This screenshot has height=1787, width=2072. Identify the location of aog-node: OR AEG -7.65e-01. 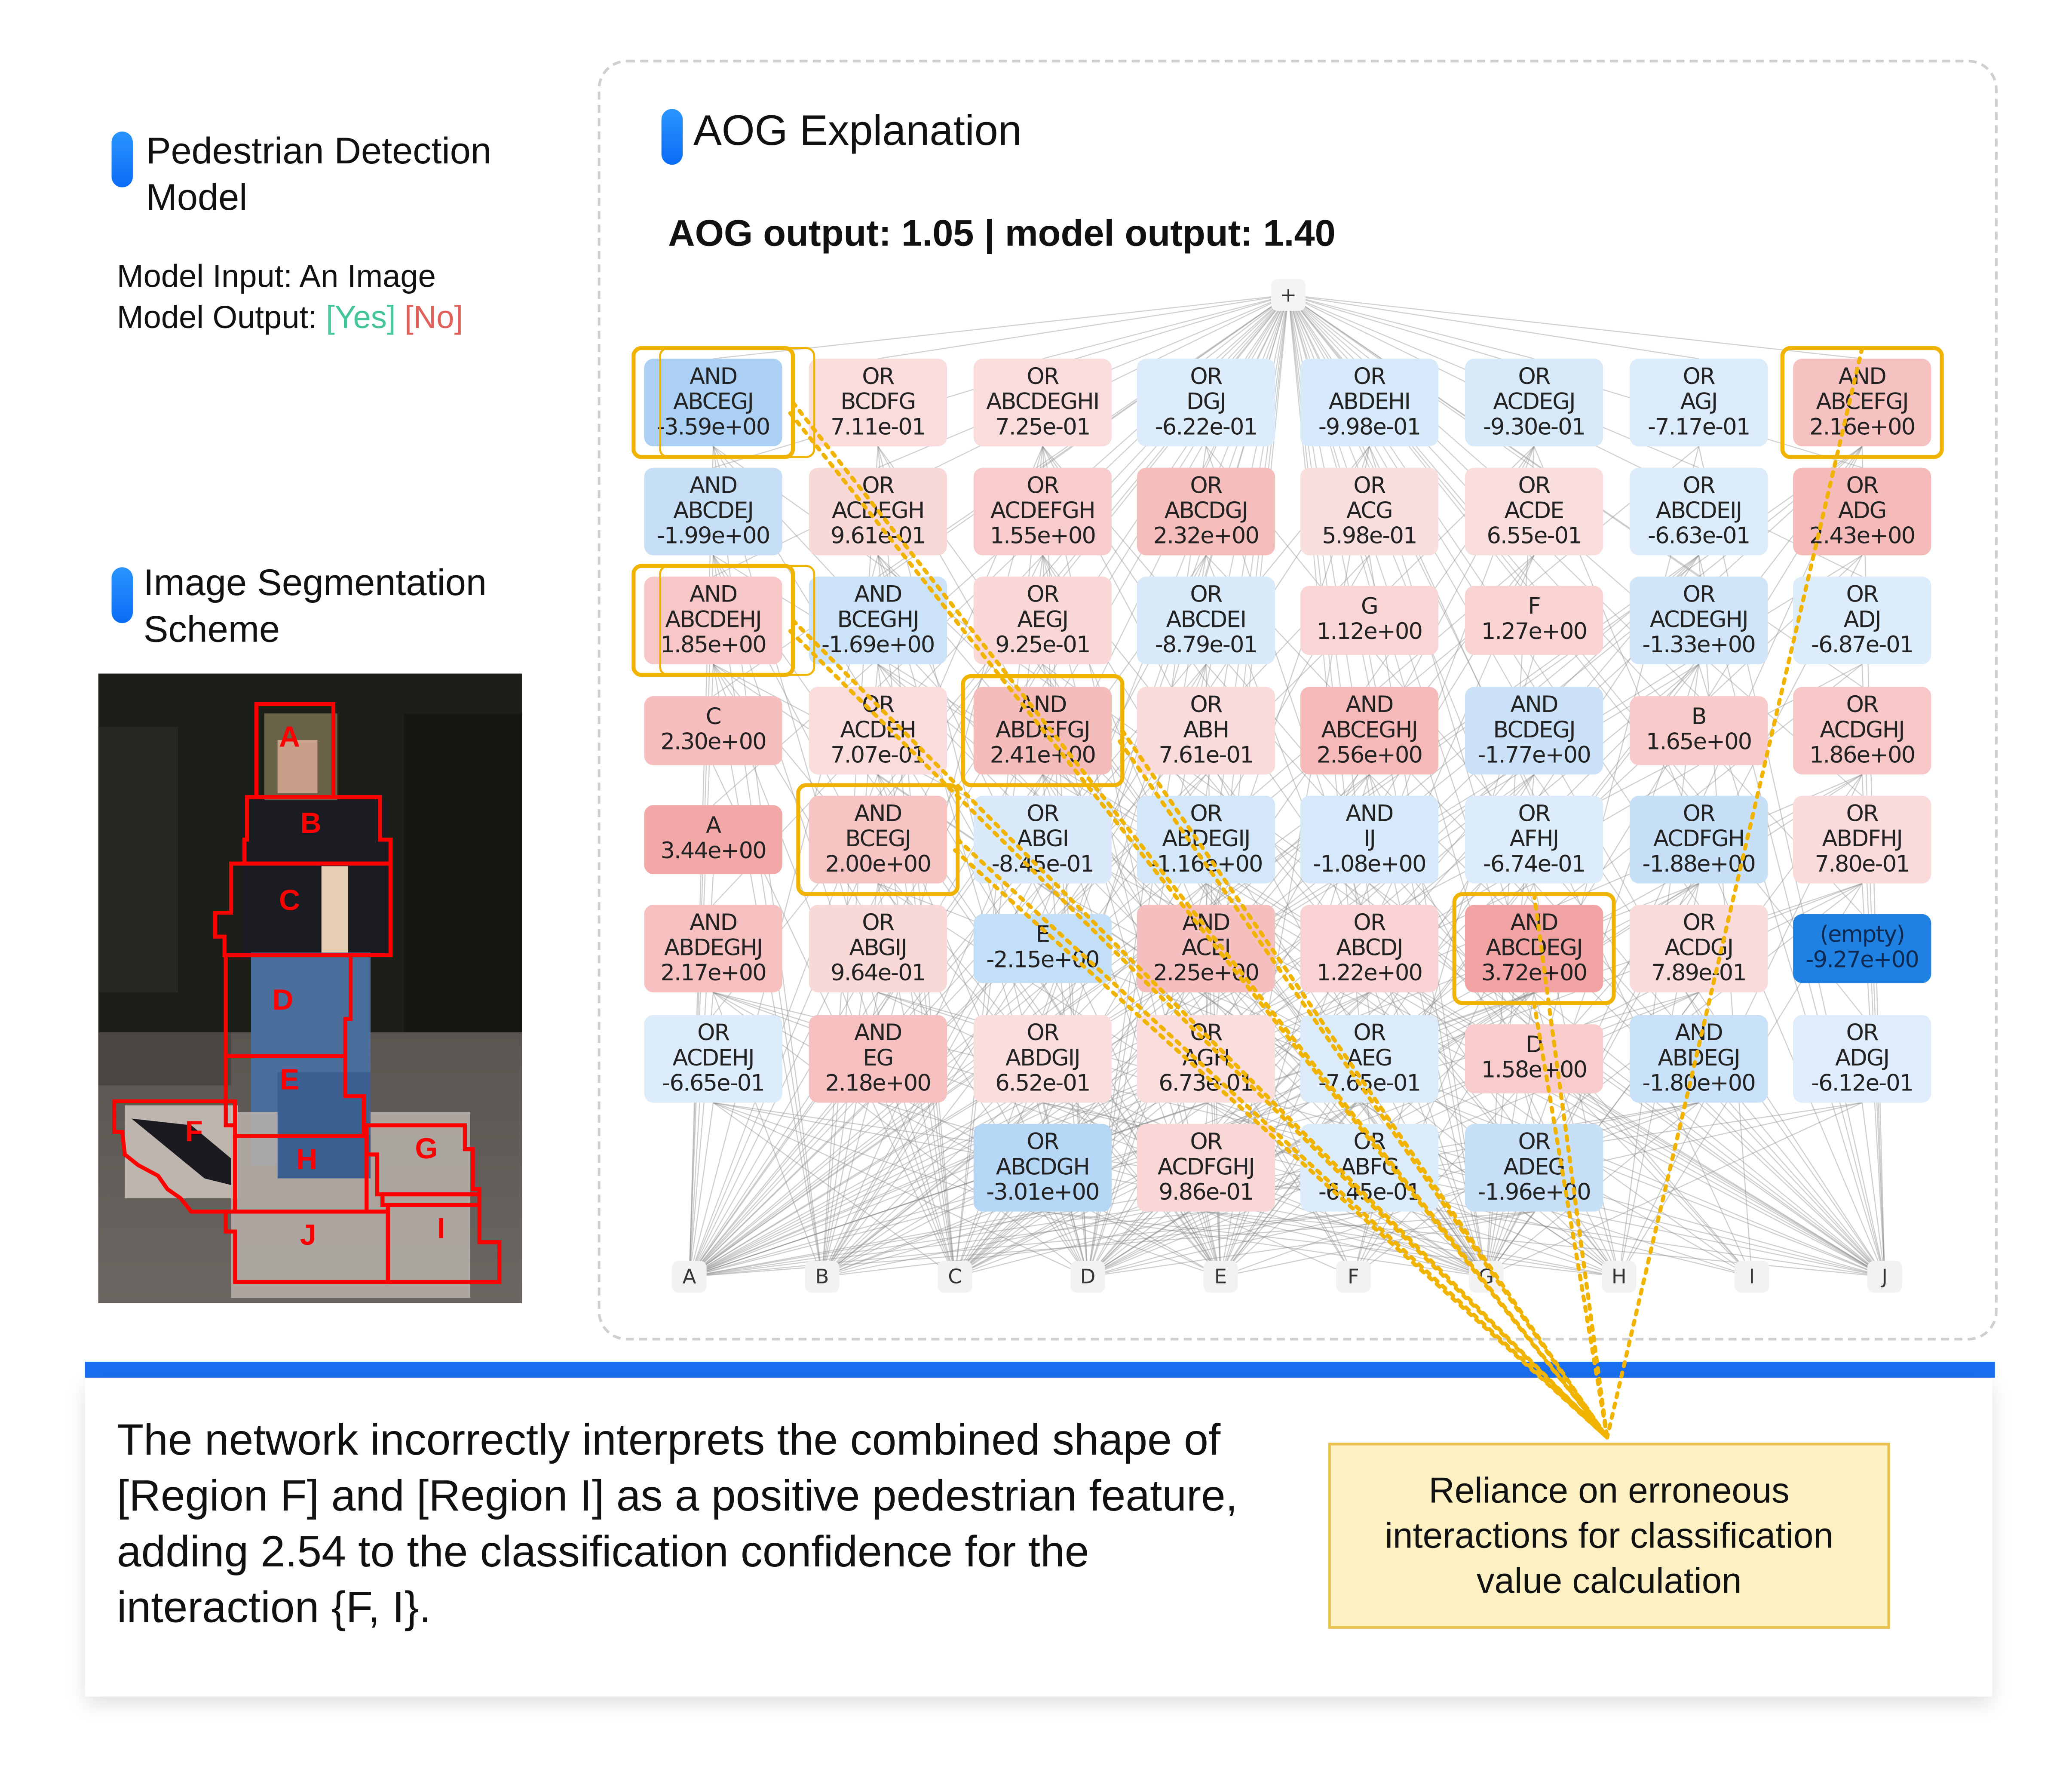
(1370, 1059).